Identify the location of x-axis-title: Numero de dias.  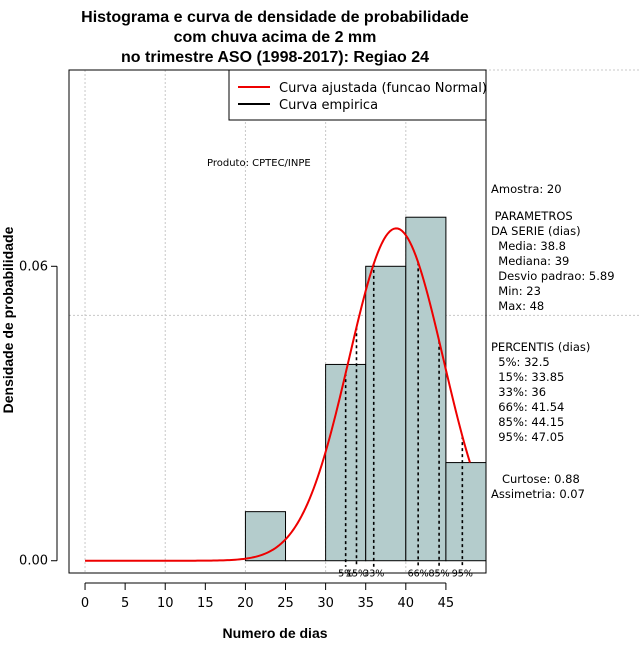
(274, 633).